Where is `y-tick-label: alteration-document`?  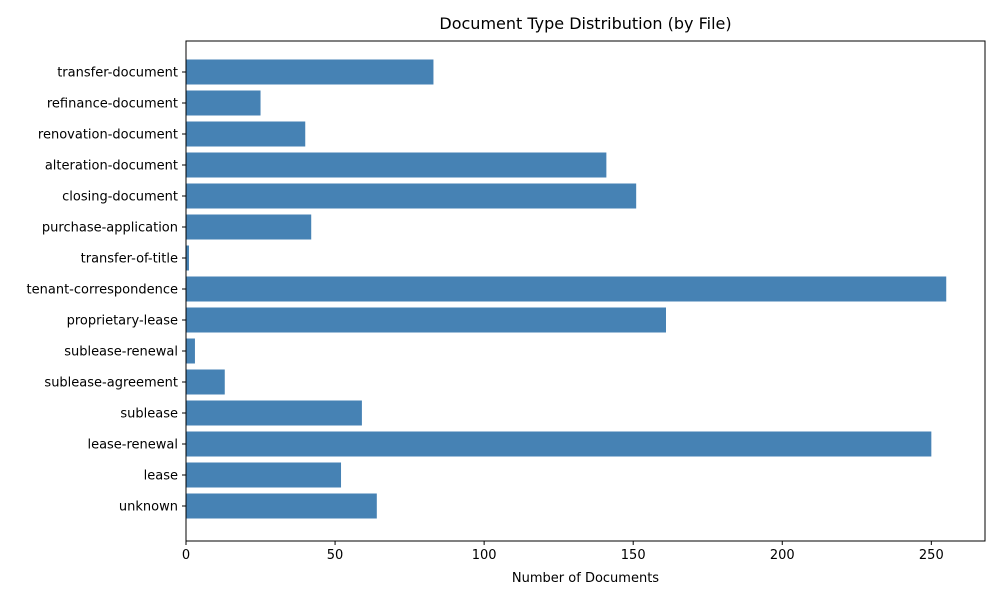 y-tick-label: alteration-document is located at coordinates (111, 166).